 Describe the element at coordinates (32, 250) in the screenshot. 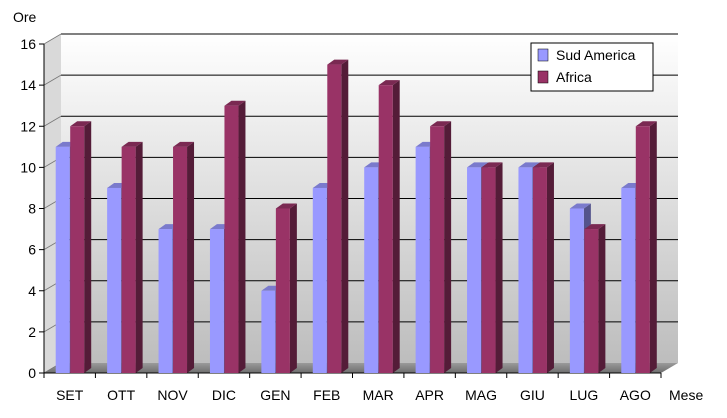

I see `y-tick-label: 6` at that location.